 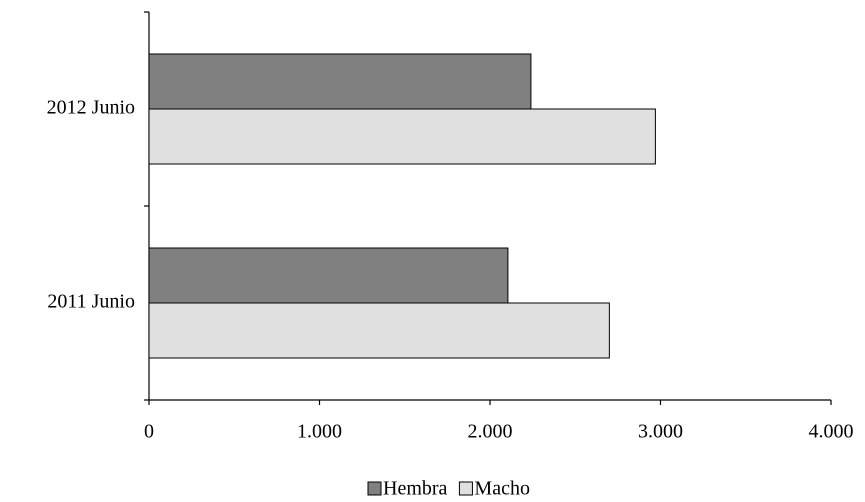 I want to click on x-tick-label: 2.000, so click(x=490, y=432).